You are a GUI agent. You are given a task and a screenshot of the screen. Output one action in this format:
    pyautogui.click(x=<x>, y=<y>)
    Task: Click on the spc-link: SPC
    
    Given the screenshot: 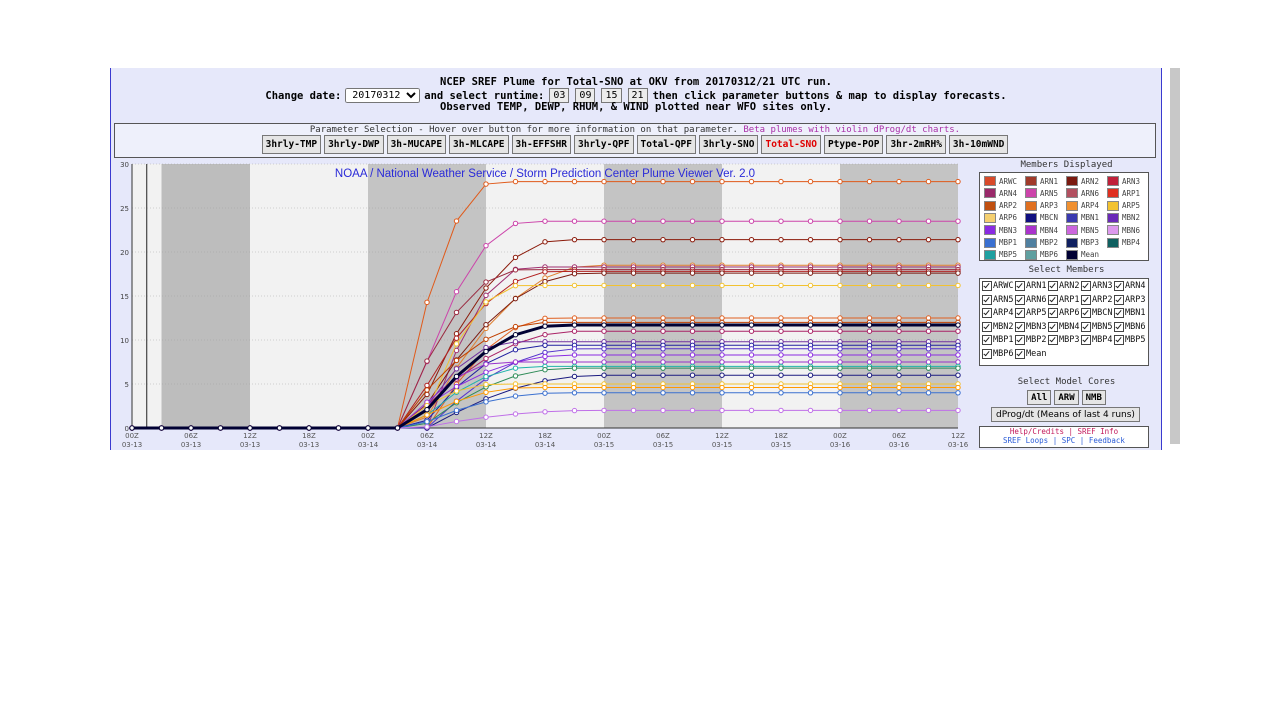 What is the action you would take?
    pyautogui.click(x=1068, y=440)
    